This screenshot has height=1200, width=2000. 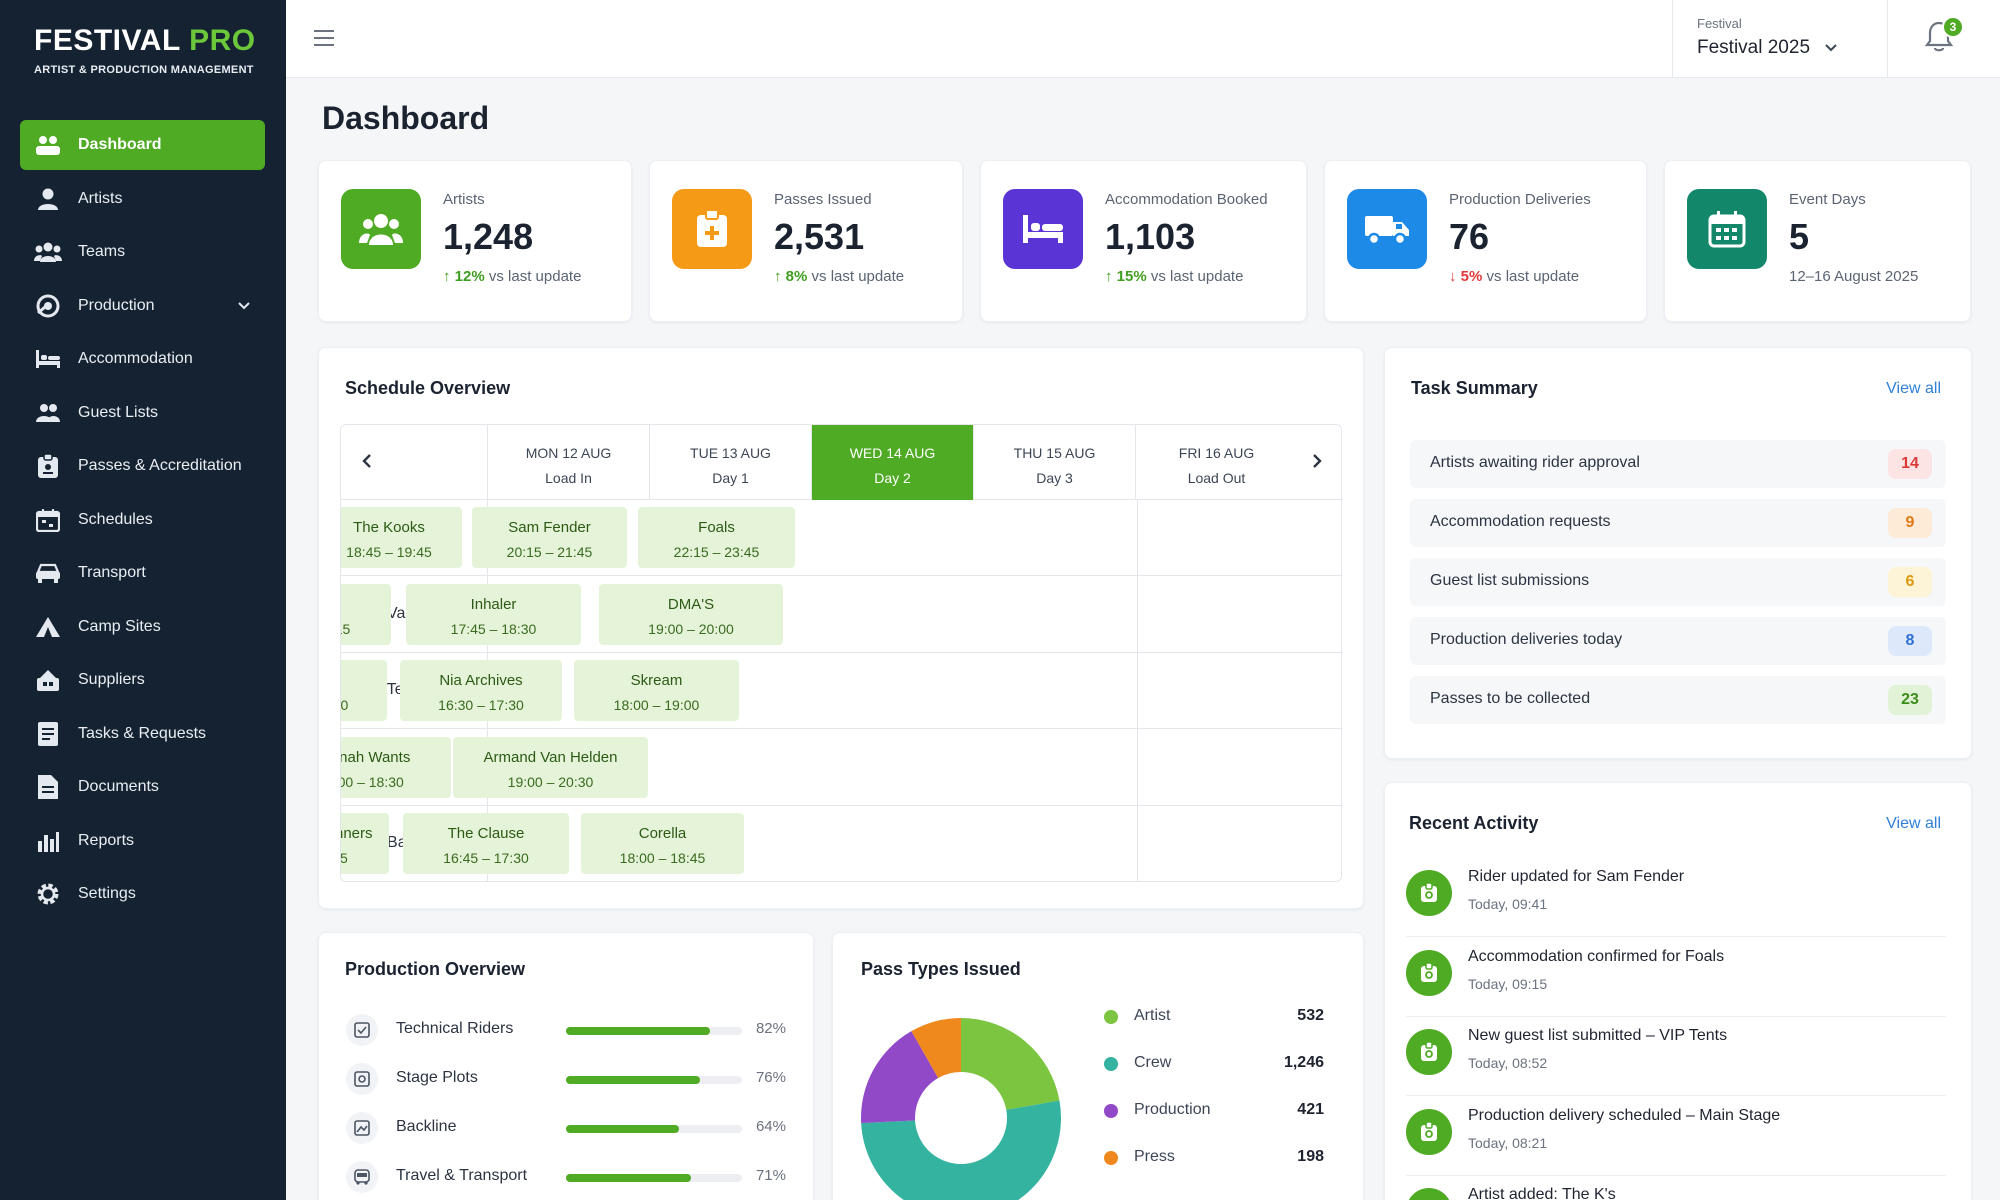 I want to click on sidebar-item-documents: Documents, so click(x=142, y=787).